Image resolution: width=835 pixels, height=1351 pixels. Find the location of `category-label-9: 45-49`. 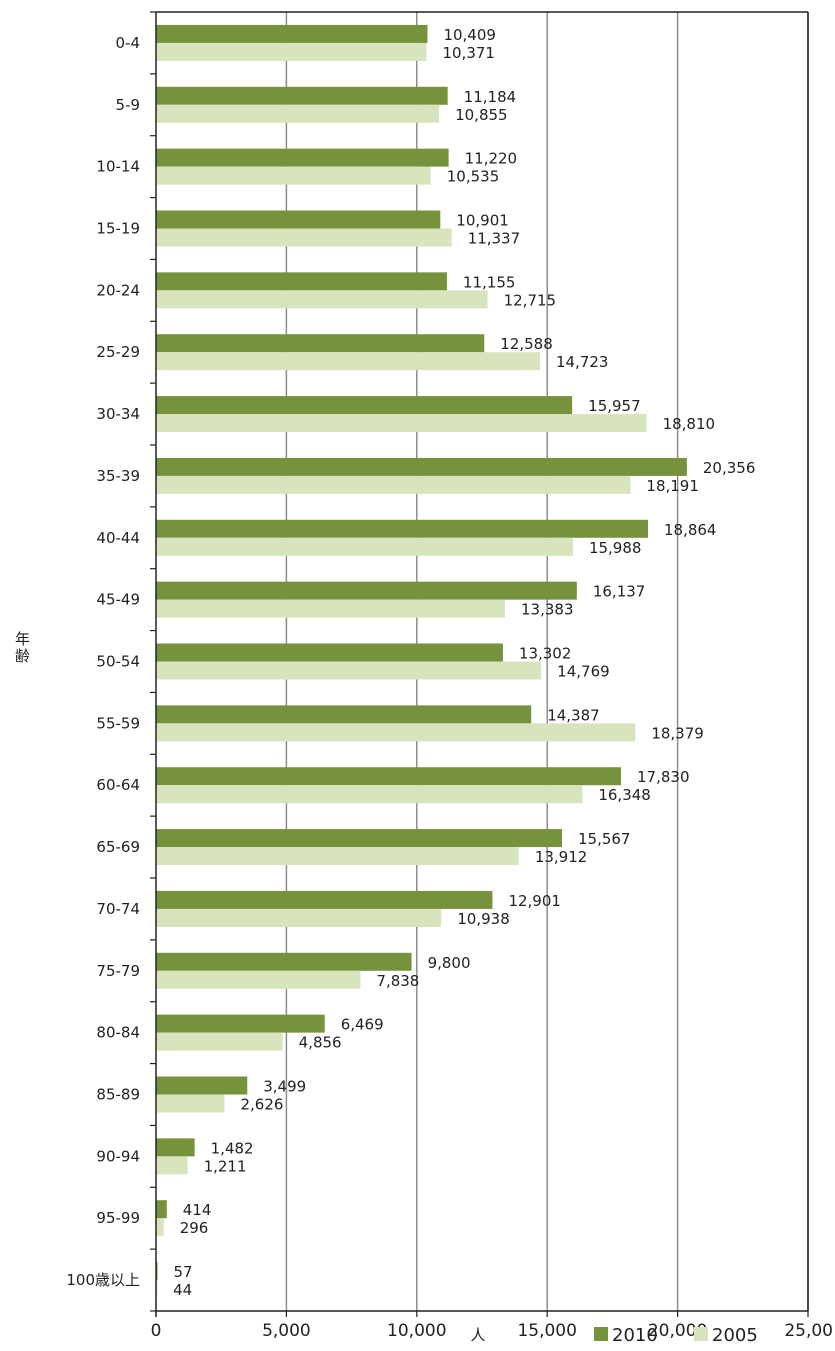

category-label-9: 45-49 is located at coordinates (118, 600).